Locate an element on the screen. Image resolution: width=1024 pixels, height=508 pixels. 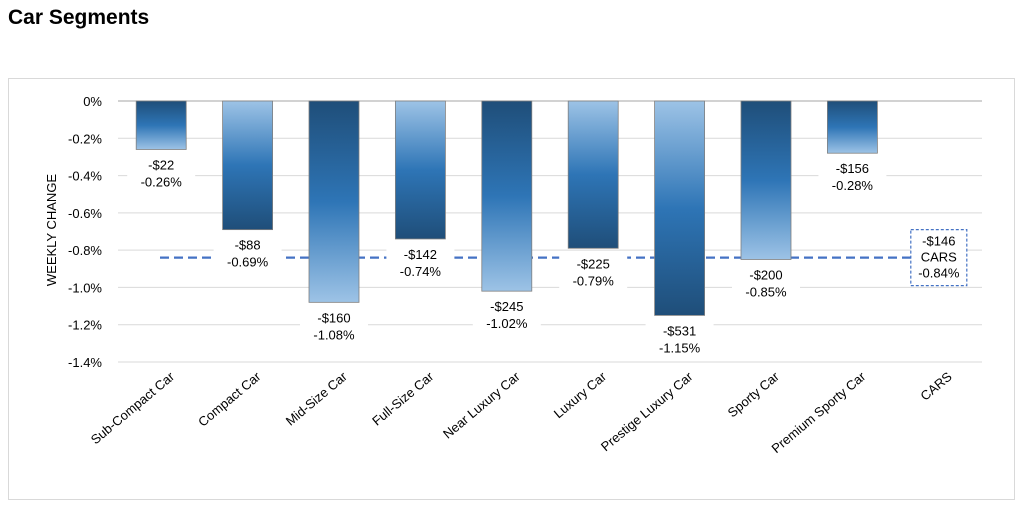
data-label-dollar: -$225 is located at coordinates (593, 263).